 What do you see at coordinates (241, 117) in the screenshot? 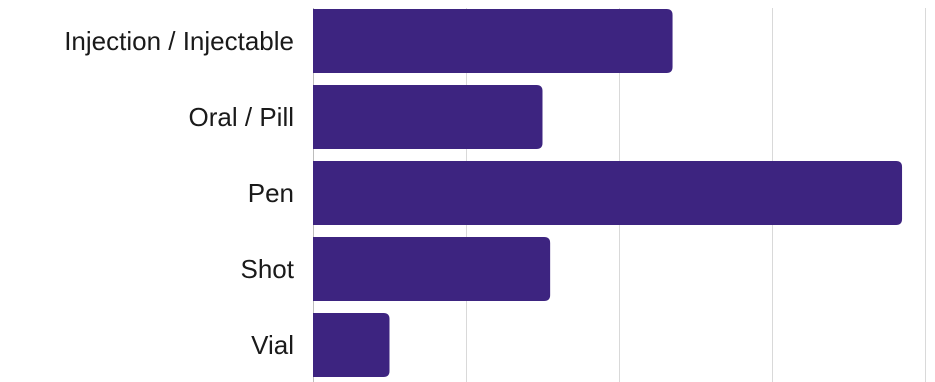
I see `category-label: Oral / Pill` at bounding box center [241, 117].